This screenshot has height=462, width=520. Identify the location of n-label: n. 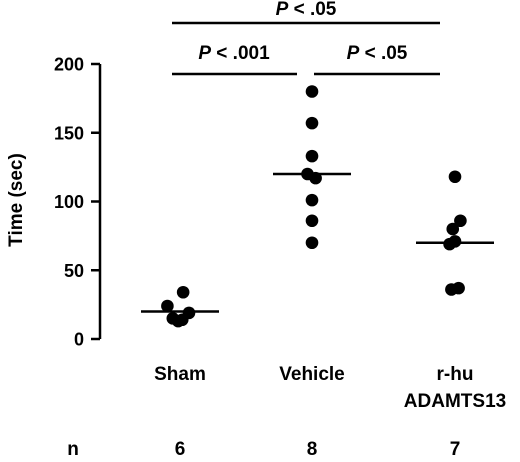
(73, 449).